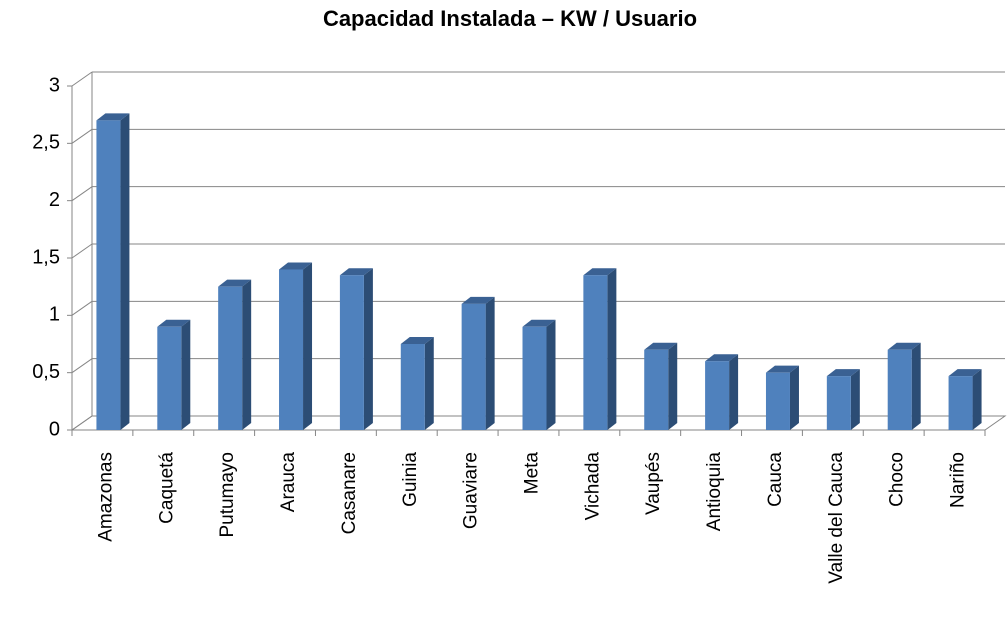  Describe the element at coordinates (288, 482) in the screenshot. I see `x-tick-label: Arauca` at that location.